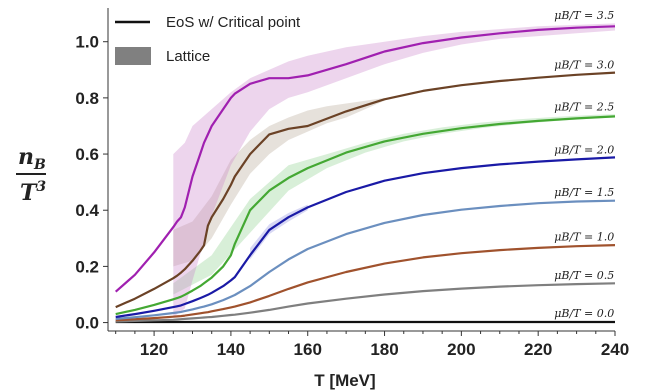 This screenshot has height=392, width=648. I want to click on curve-label: μB/T = 2.5, so click(584, 107).